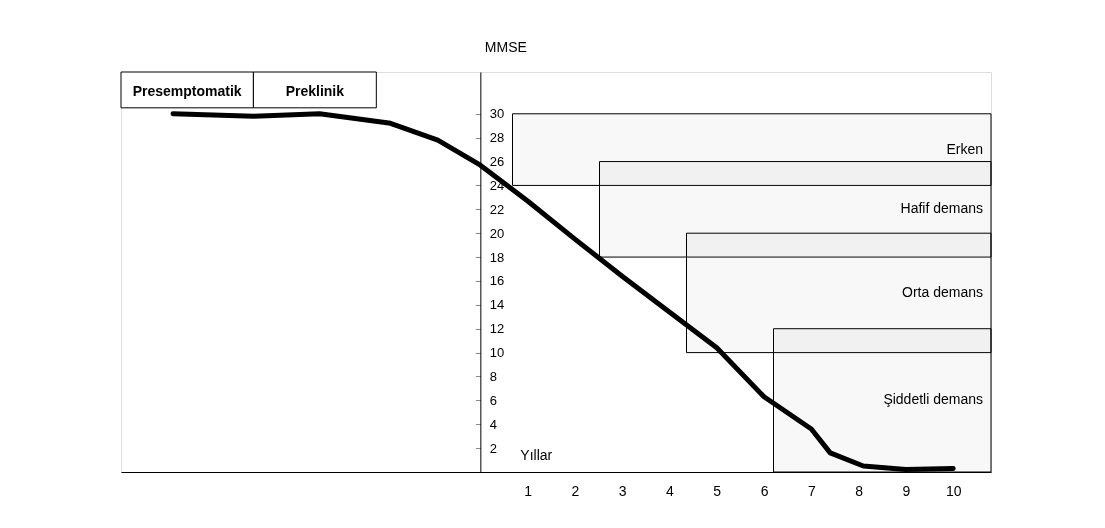 This screenshot has width=1105, height=528. I want to click on x-tick-label: 8, so click(859, 490).